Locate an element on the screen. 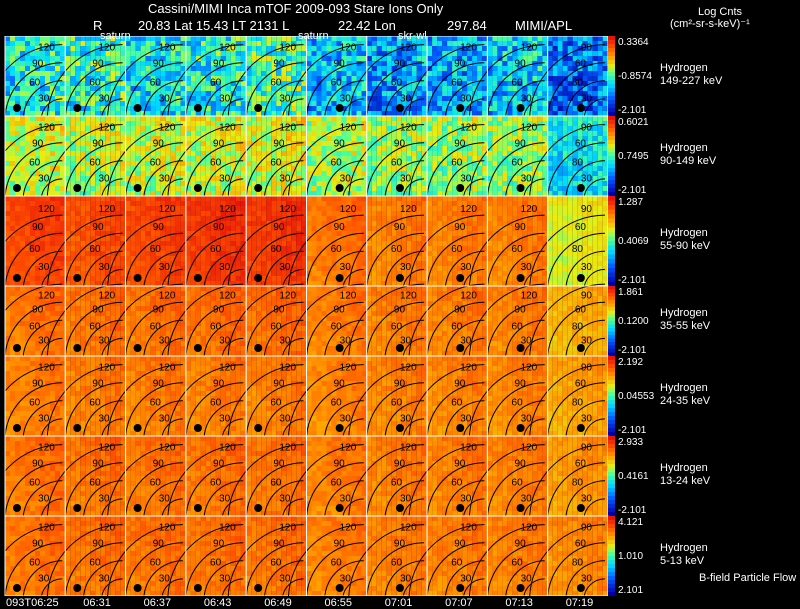 The height and width of the screenshot is (609, 800). time-label: 06:37 is located at coordinates (157, 603).